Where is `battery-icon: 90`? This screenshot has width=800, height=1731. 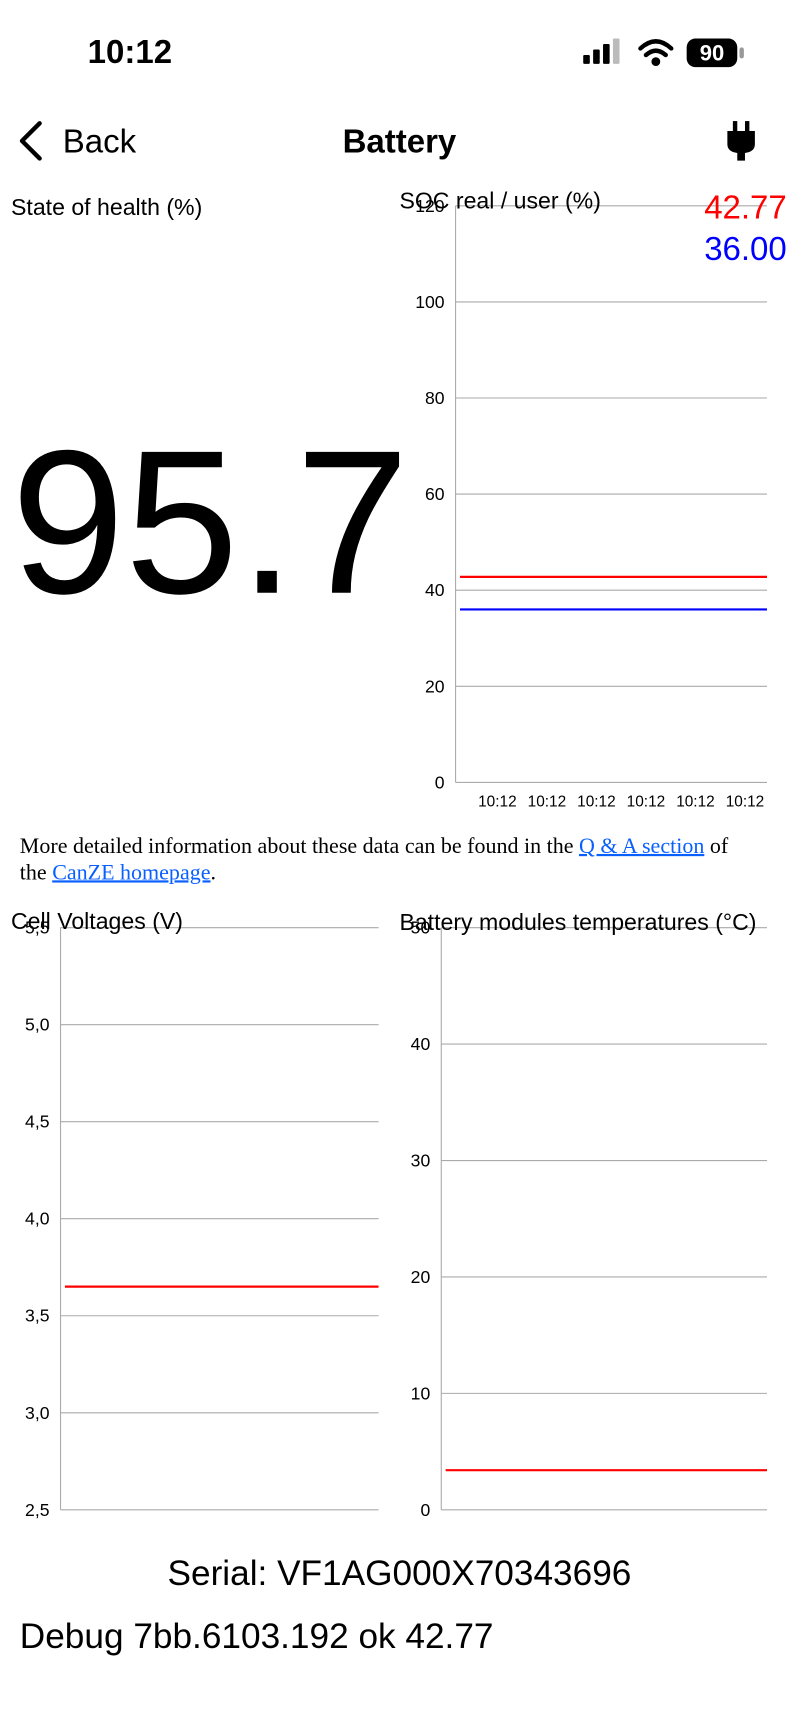 battery-icon: 90 is located at coordinates (715, 53).